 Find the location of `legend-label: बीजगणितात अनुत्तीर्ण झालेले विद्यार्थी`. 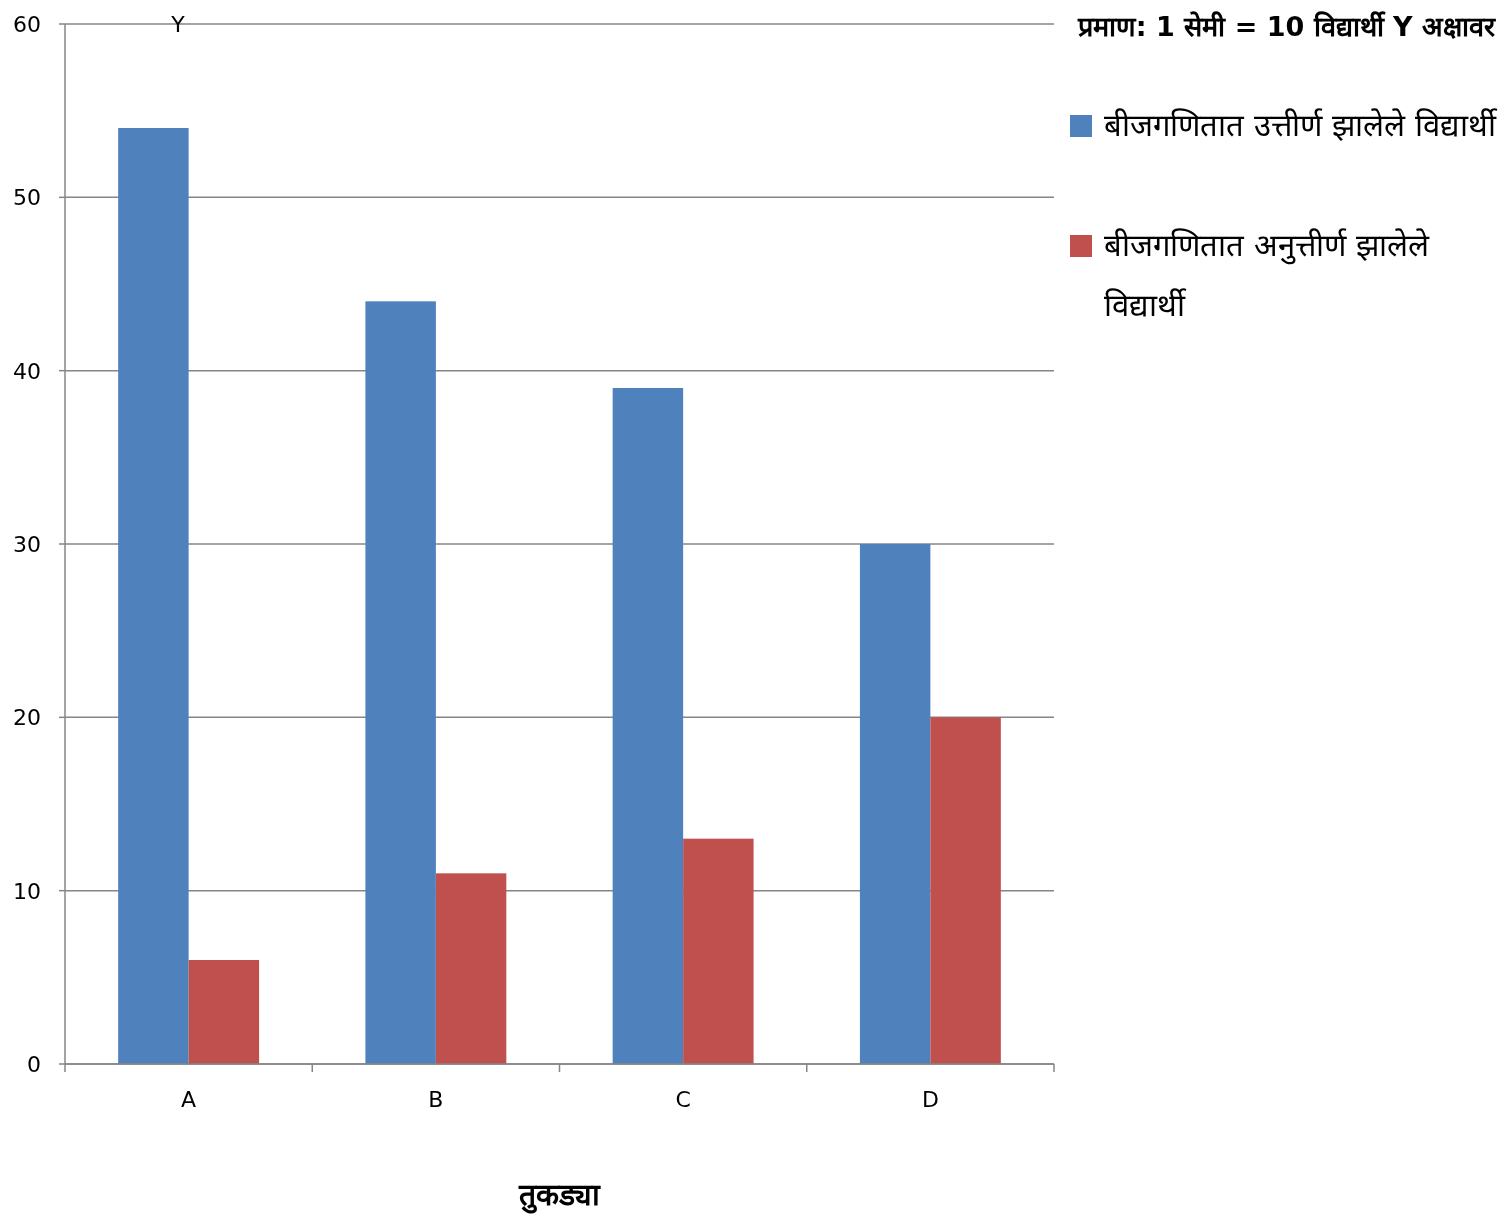

legend-label: बीजगणितात अनुत्तीर्ण झालेले विद्यार्थी is located at coordinates (1267, 275).